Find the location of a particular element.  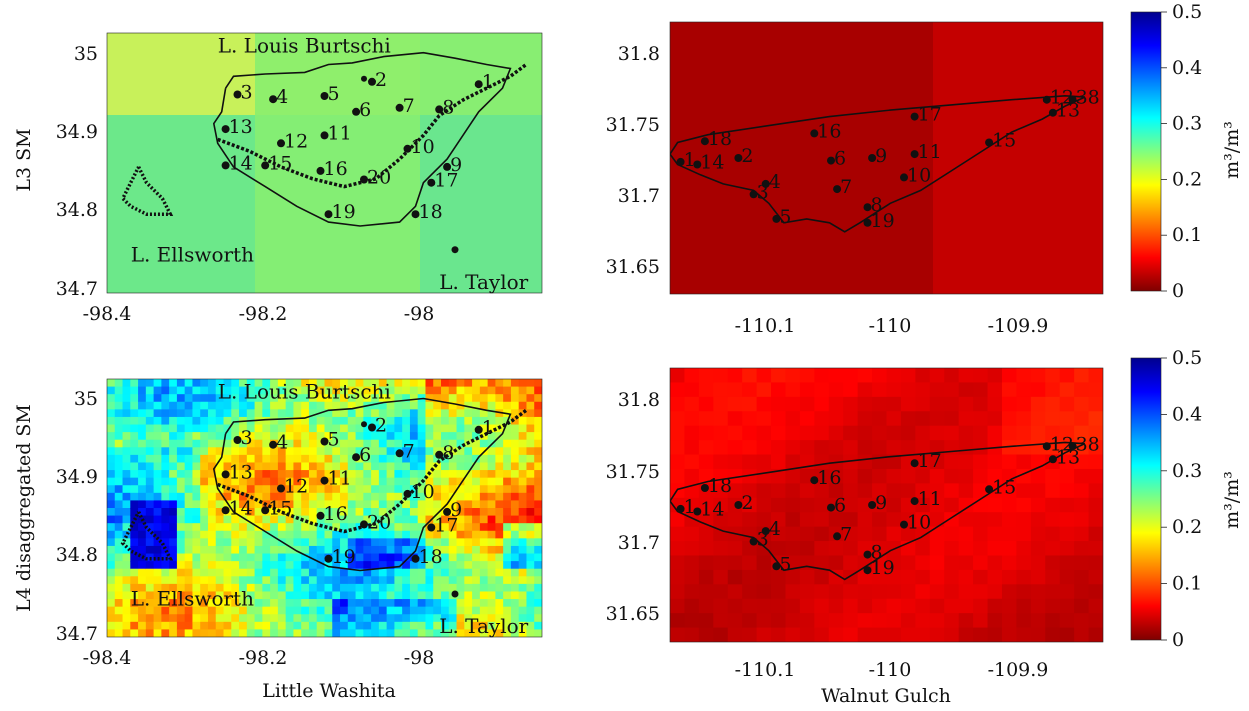

x-tick-wg: -110 is located at coordinates (890, 670).